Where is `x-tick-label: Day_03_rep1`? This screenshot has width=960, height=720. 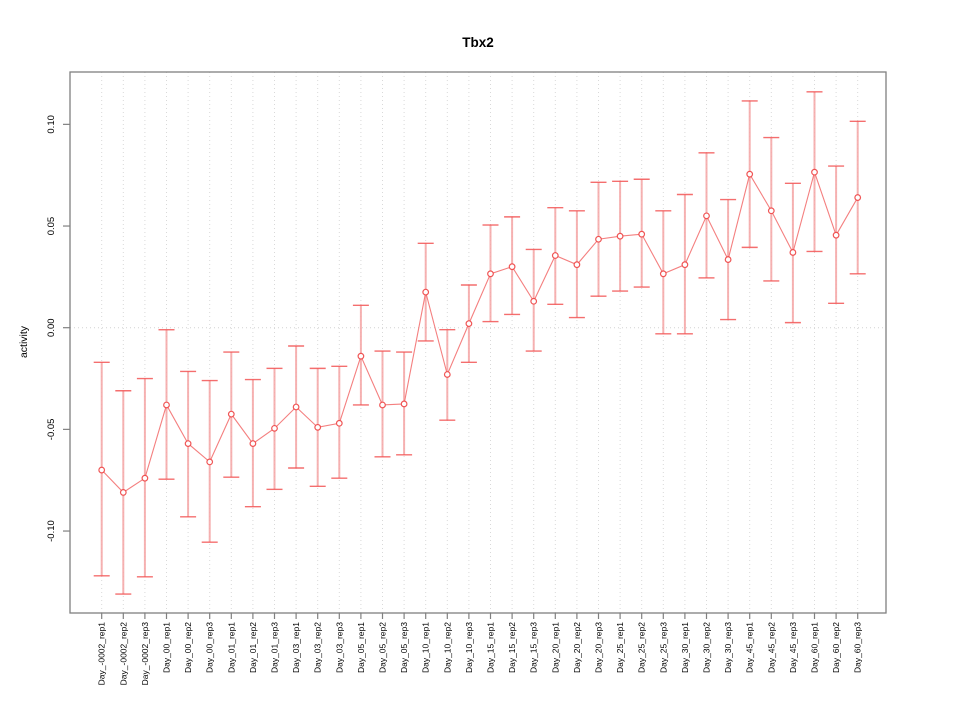
x-tick-label: Day_03_rep1 is located at coordinates (296, 647).